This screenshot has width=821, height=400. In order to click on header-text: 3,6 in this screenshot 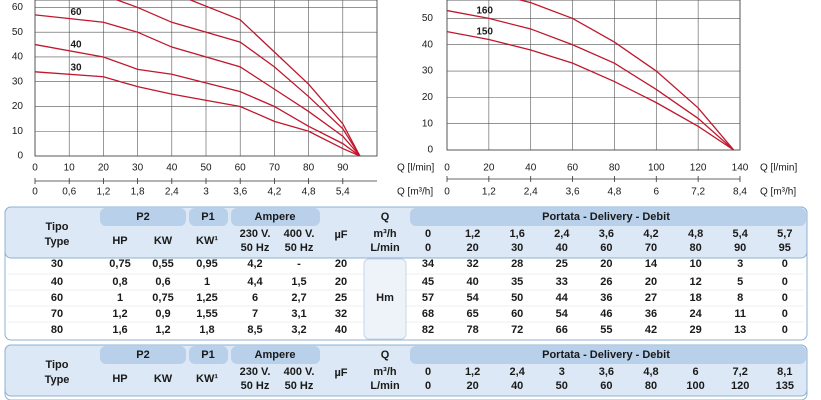, I will do `click(606, 372)`.